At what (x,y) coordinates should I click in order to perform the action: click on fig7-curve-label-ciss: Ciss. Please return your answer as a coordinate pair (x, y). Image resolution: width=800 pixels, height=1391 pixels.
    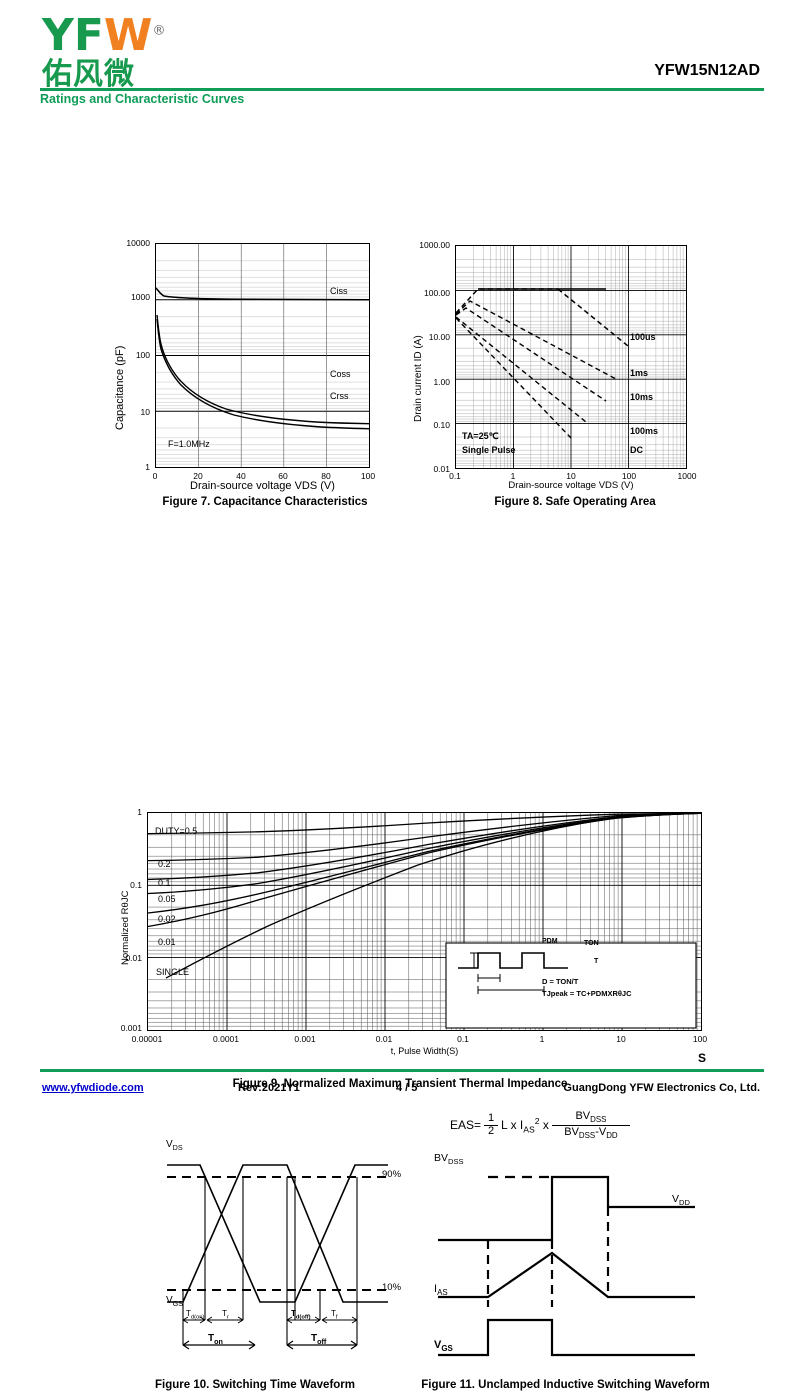
    Looking at the image, I should click on (339, 291).